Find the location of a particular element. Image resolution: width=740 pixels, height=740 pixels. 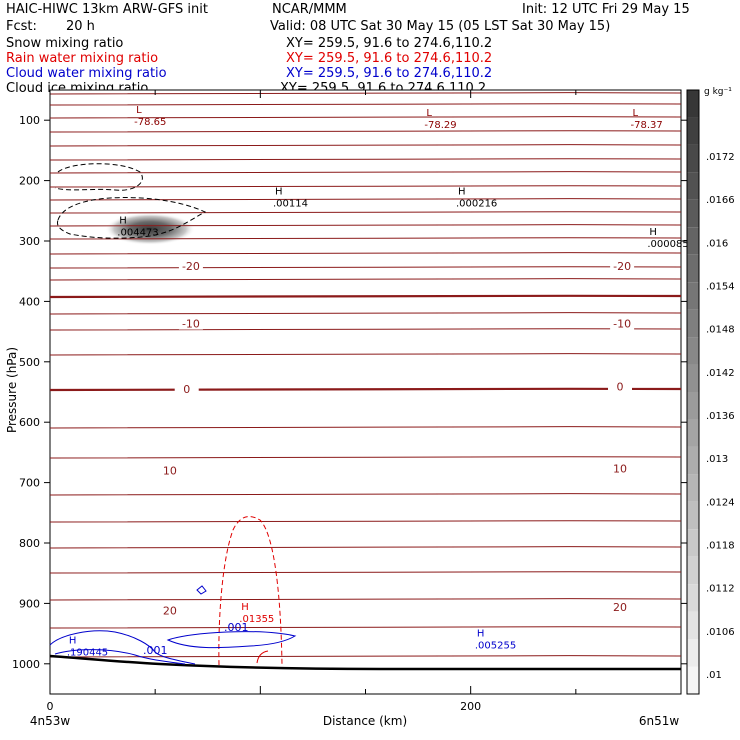

right-endpoint-label: 6n51w is located at coordinates (659, 721).